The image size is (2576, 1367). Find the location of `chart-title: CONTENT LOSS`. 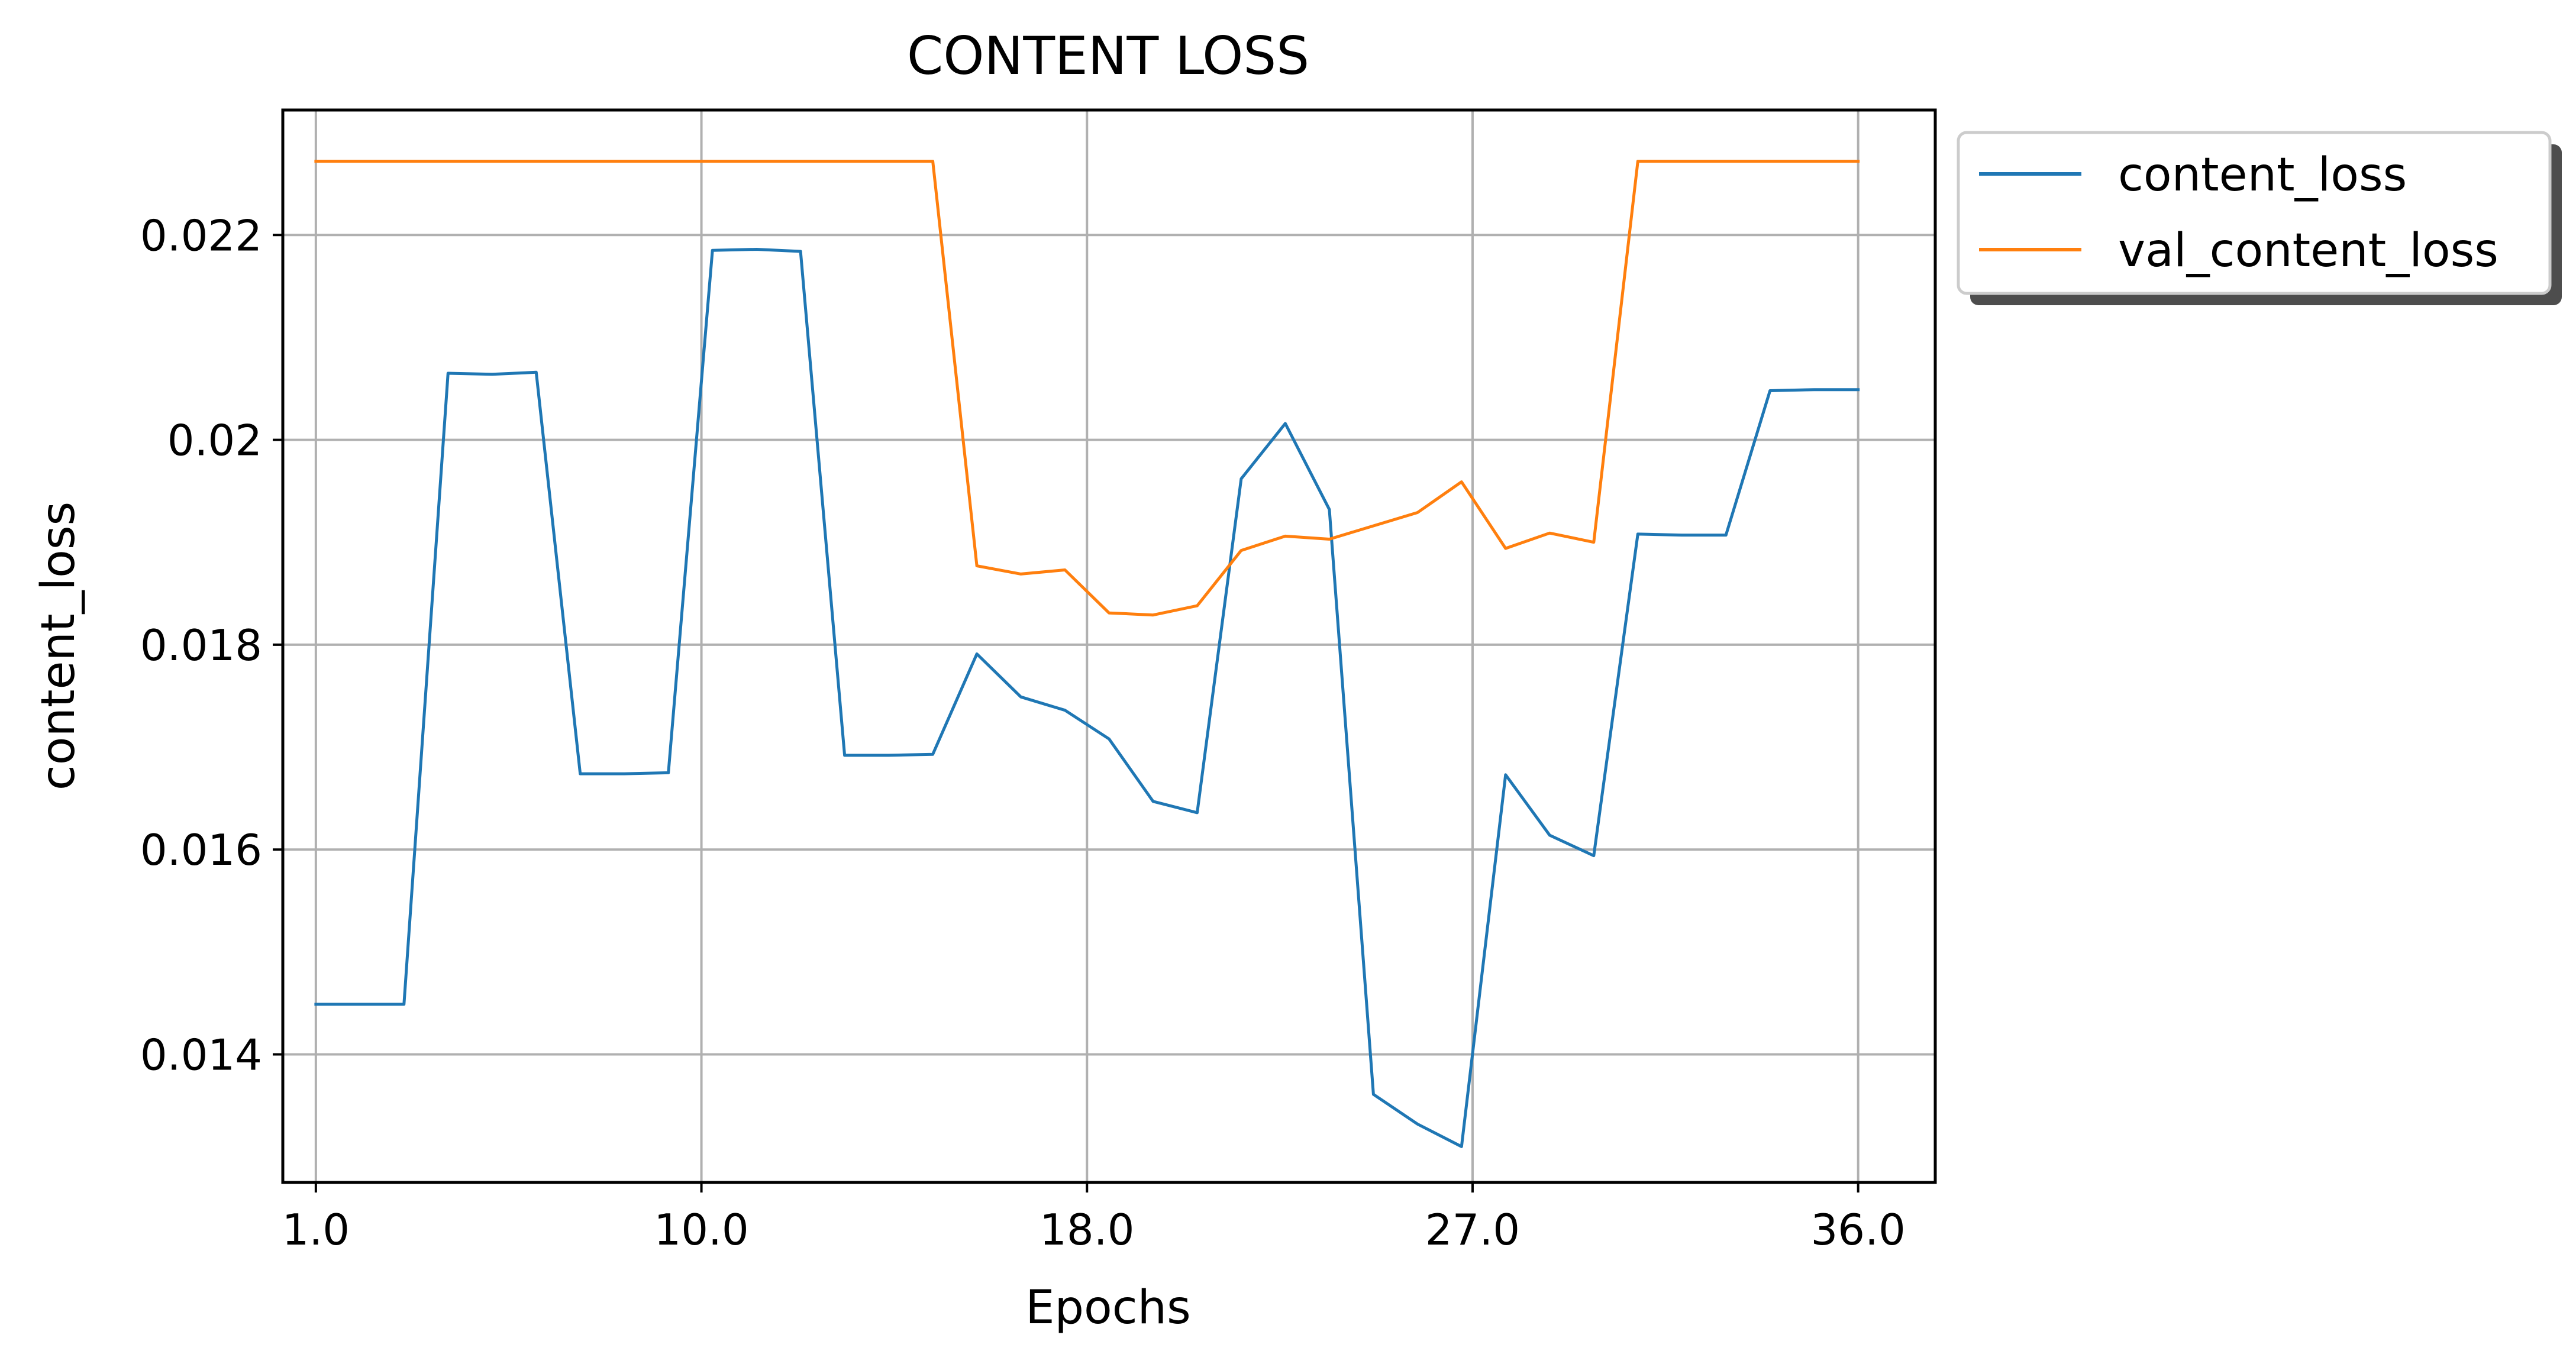

chart-title: CONTENT LOSS is located at coordinates (1108, 56).